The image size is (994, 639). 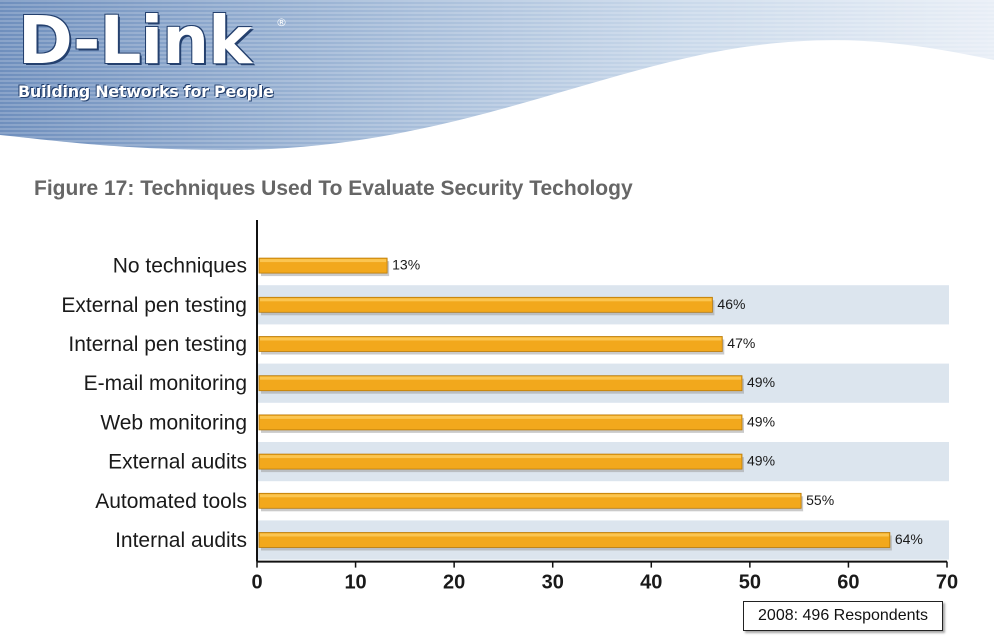 What do you see at coordinates (820, 500) in the screenshot?
I see `value-label: 55%` at bounding box center [820, 500].